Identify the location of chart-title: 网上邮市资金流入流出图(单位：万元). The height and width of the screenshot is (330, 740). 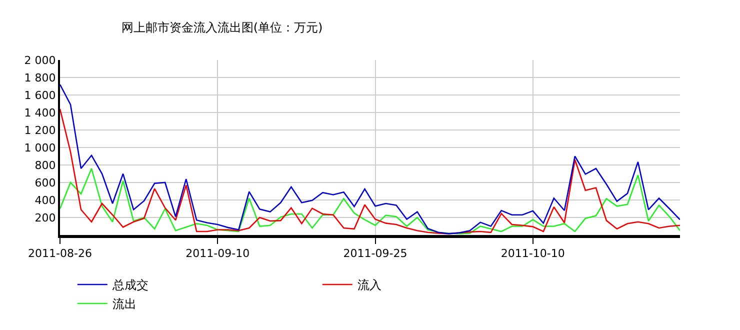
(222, 27).